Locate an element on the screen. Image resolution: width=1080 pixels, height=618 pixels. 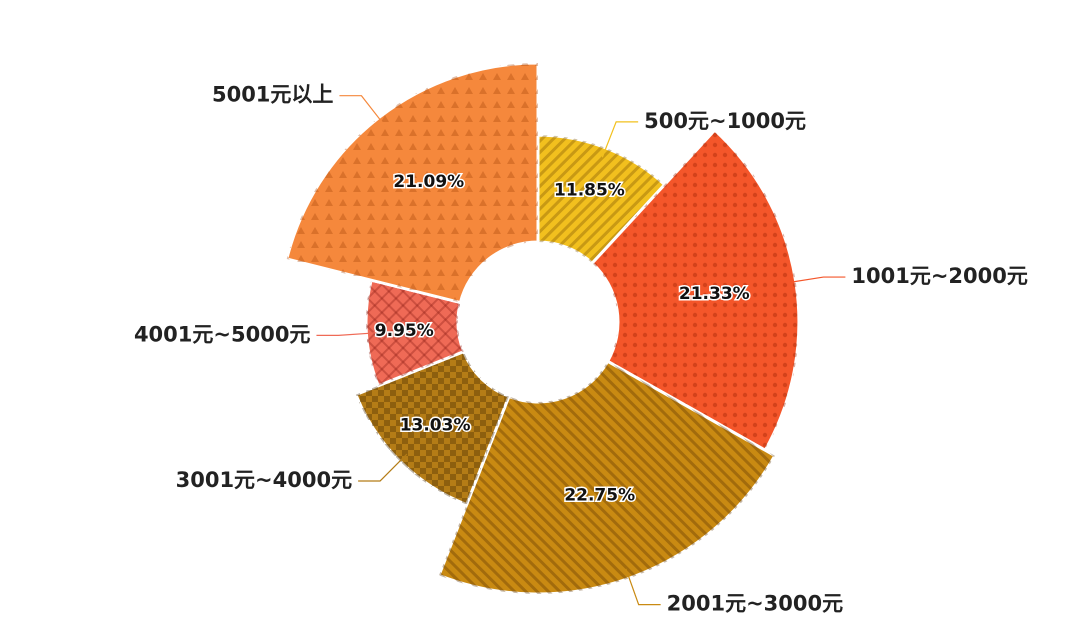
category-label: 500元~1000元 is located at coordinates (725, 121).